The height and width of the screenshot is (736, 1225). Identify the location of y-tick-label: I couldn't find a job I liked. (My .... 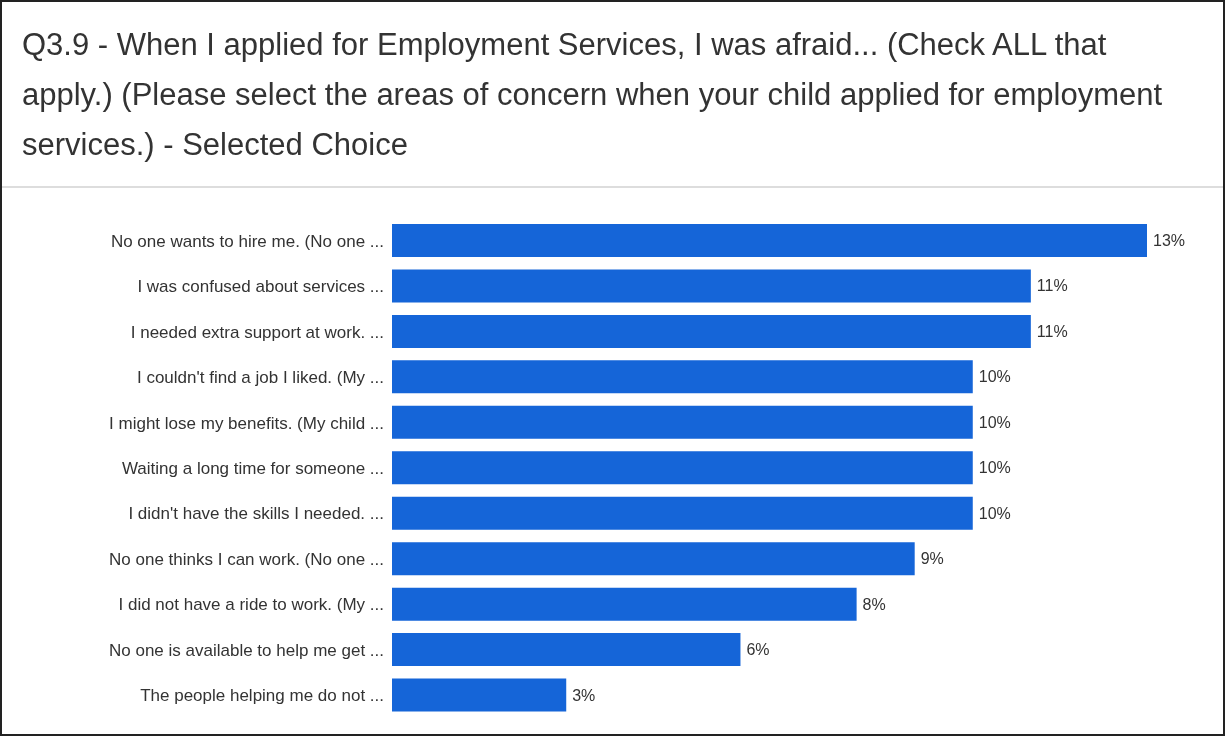
(260, 378).